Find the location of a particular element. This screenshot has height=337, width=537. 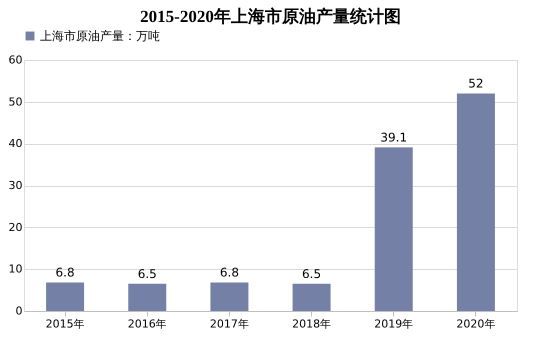

legend-label: 上海市原油产量：万吨 is located at coordinates (100, 36).